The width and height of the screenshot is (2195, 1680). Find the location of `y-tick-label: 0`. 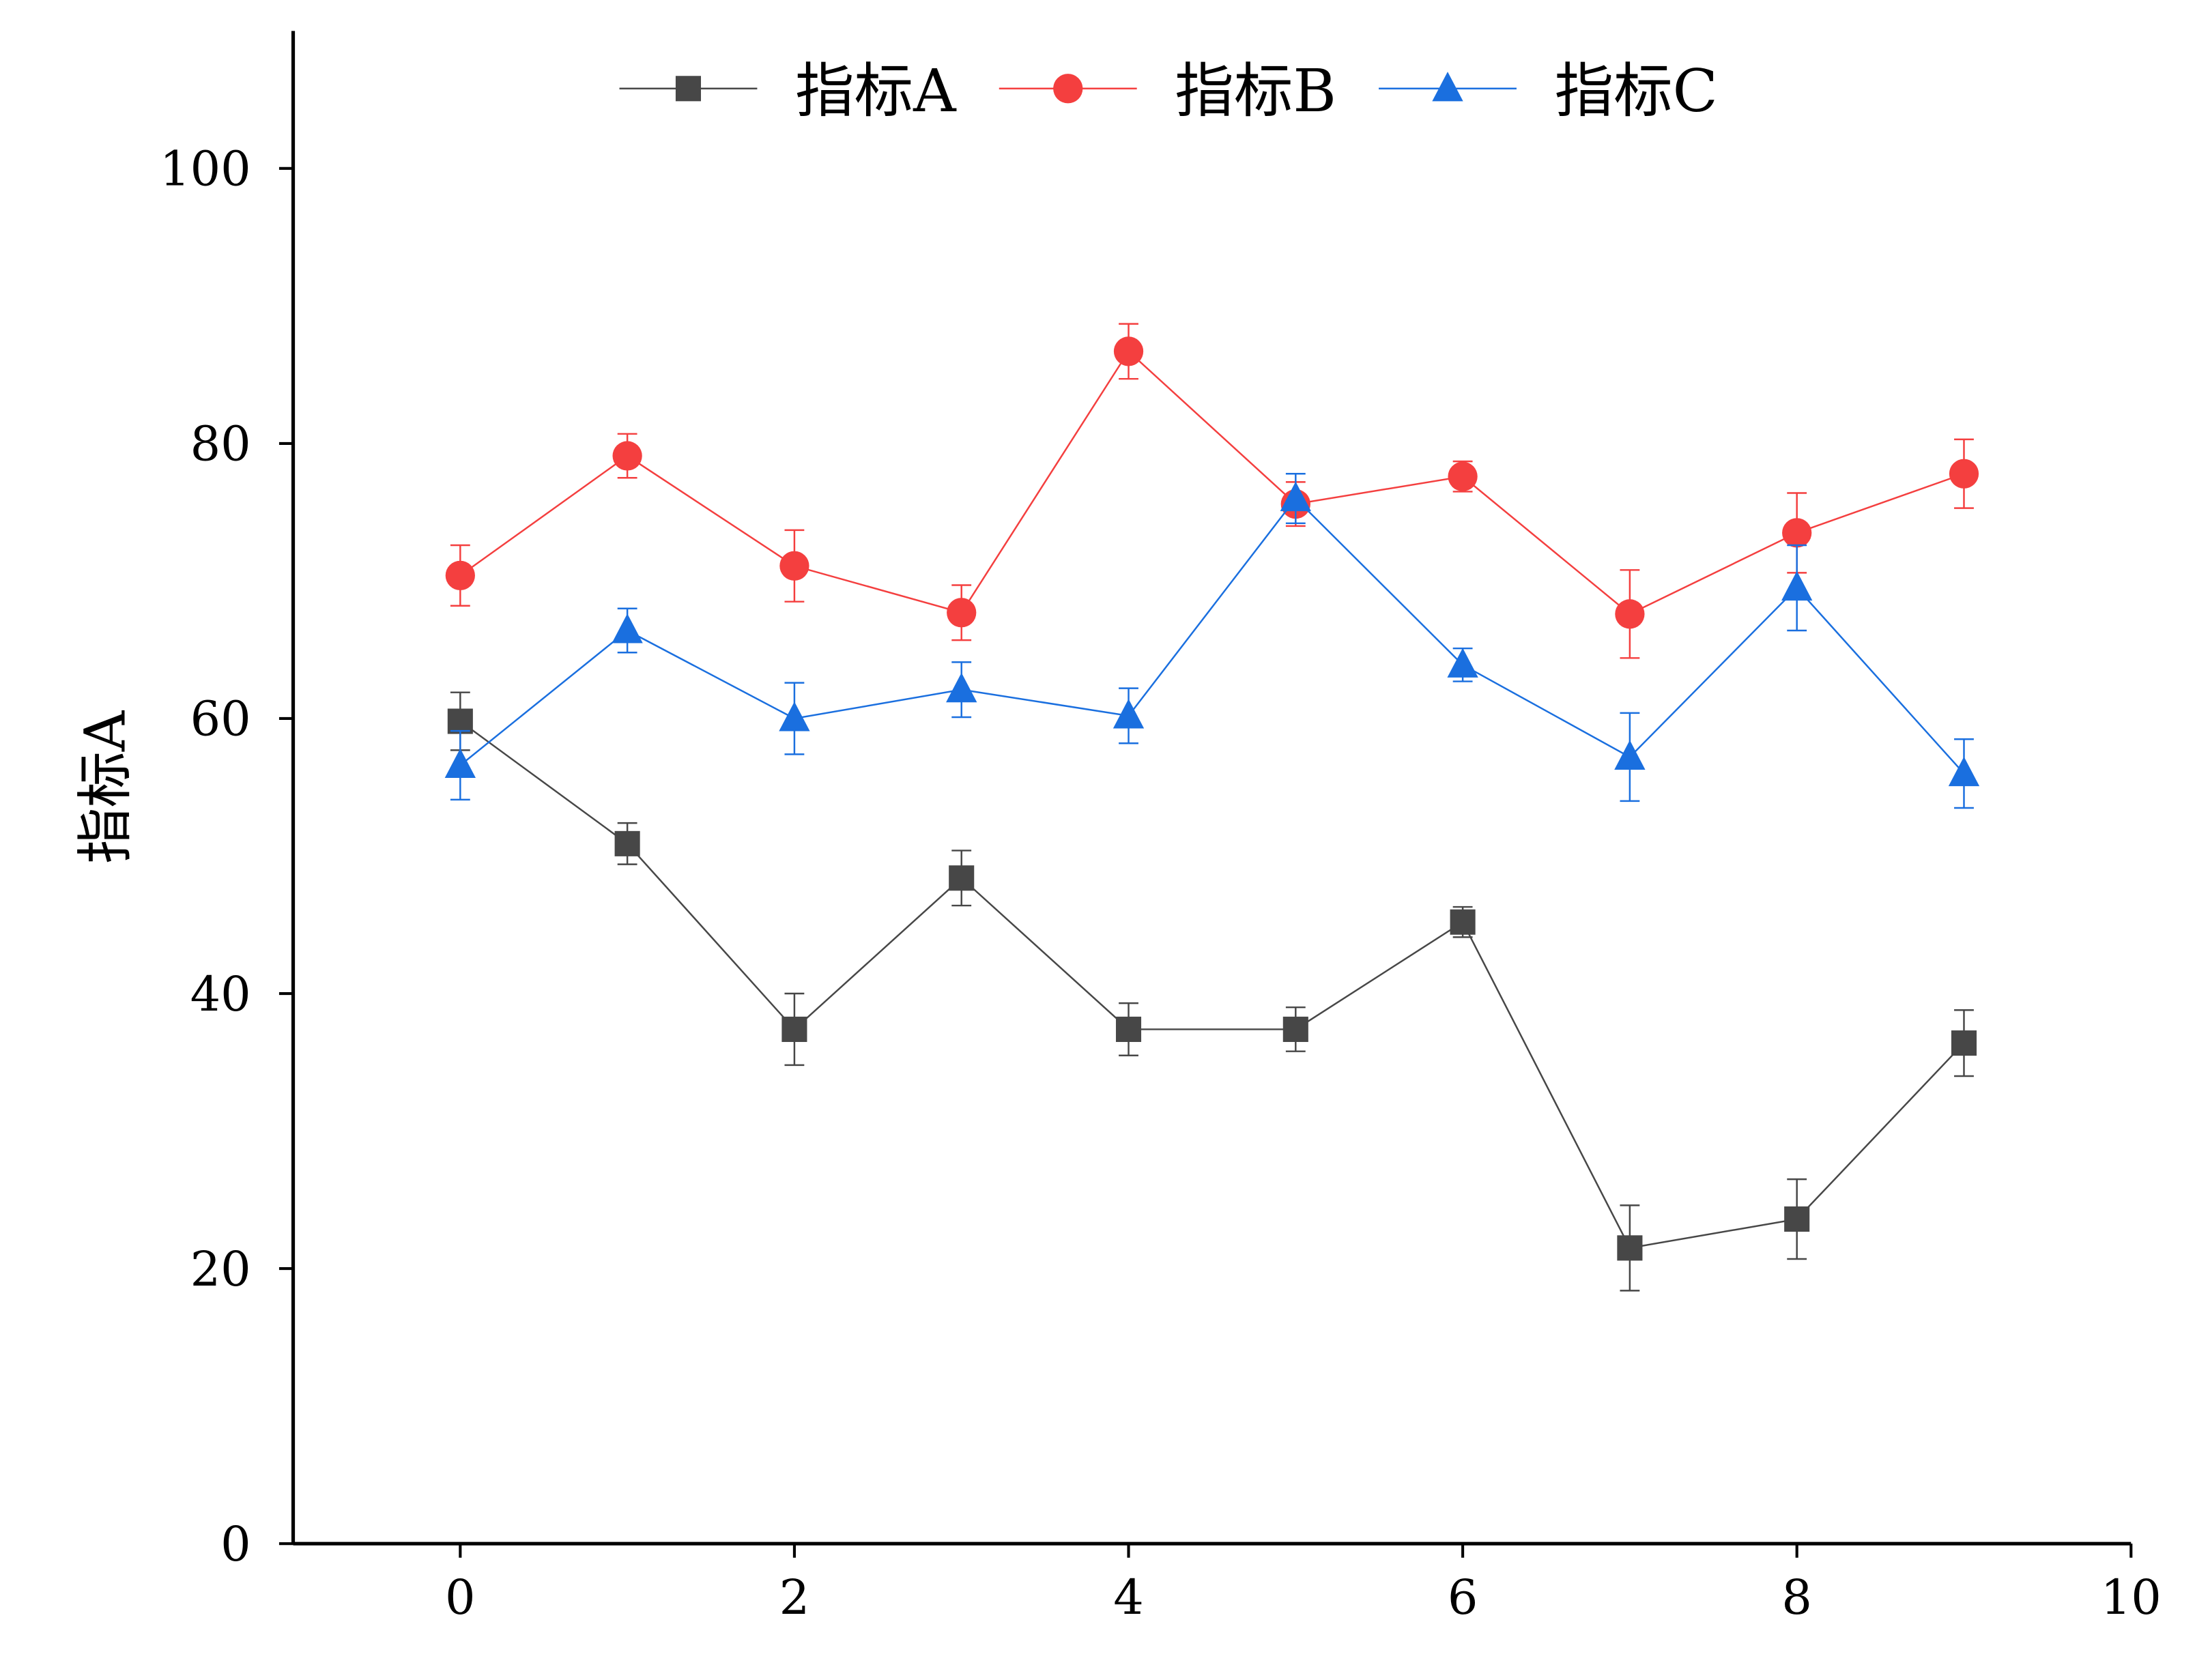

y-tick-label: 0 is located at coordinates (236, 1544).